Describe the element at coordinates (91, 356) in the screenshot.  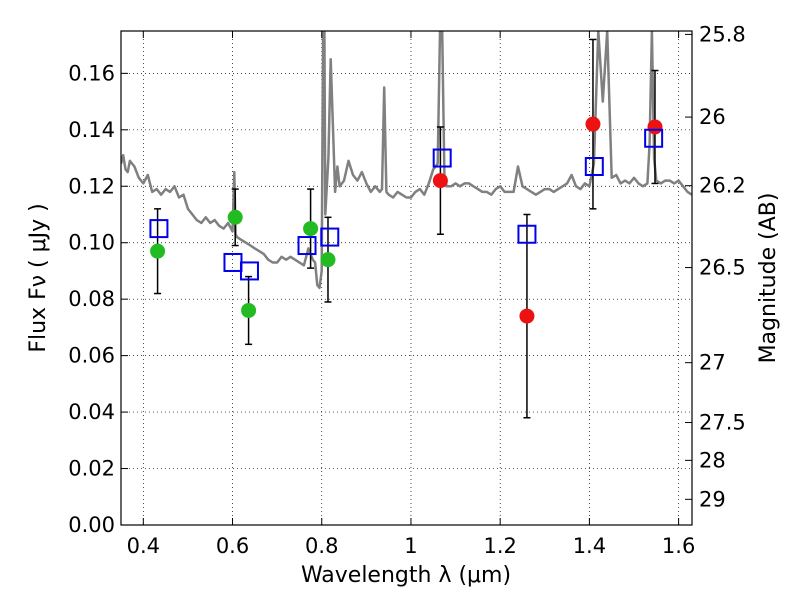
I see `y-tick-label: 0.06` at that location.